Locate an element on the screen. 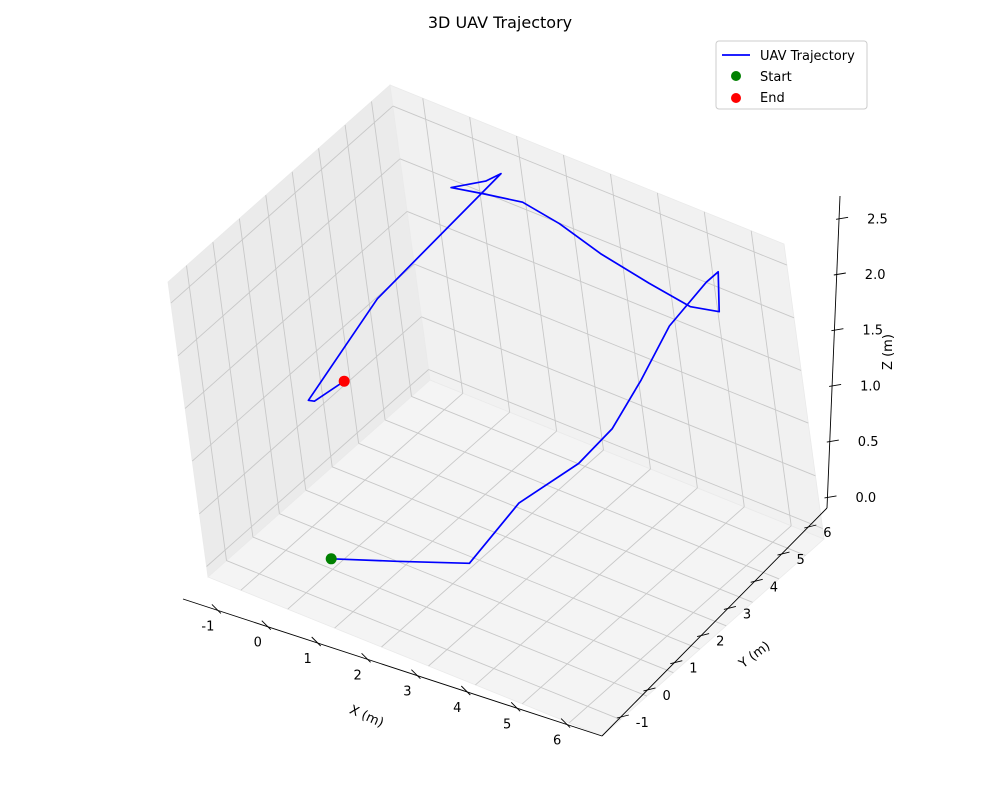  z-axis-label: Z (m) is located at coordinates (888, 352).